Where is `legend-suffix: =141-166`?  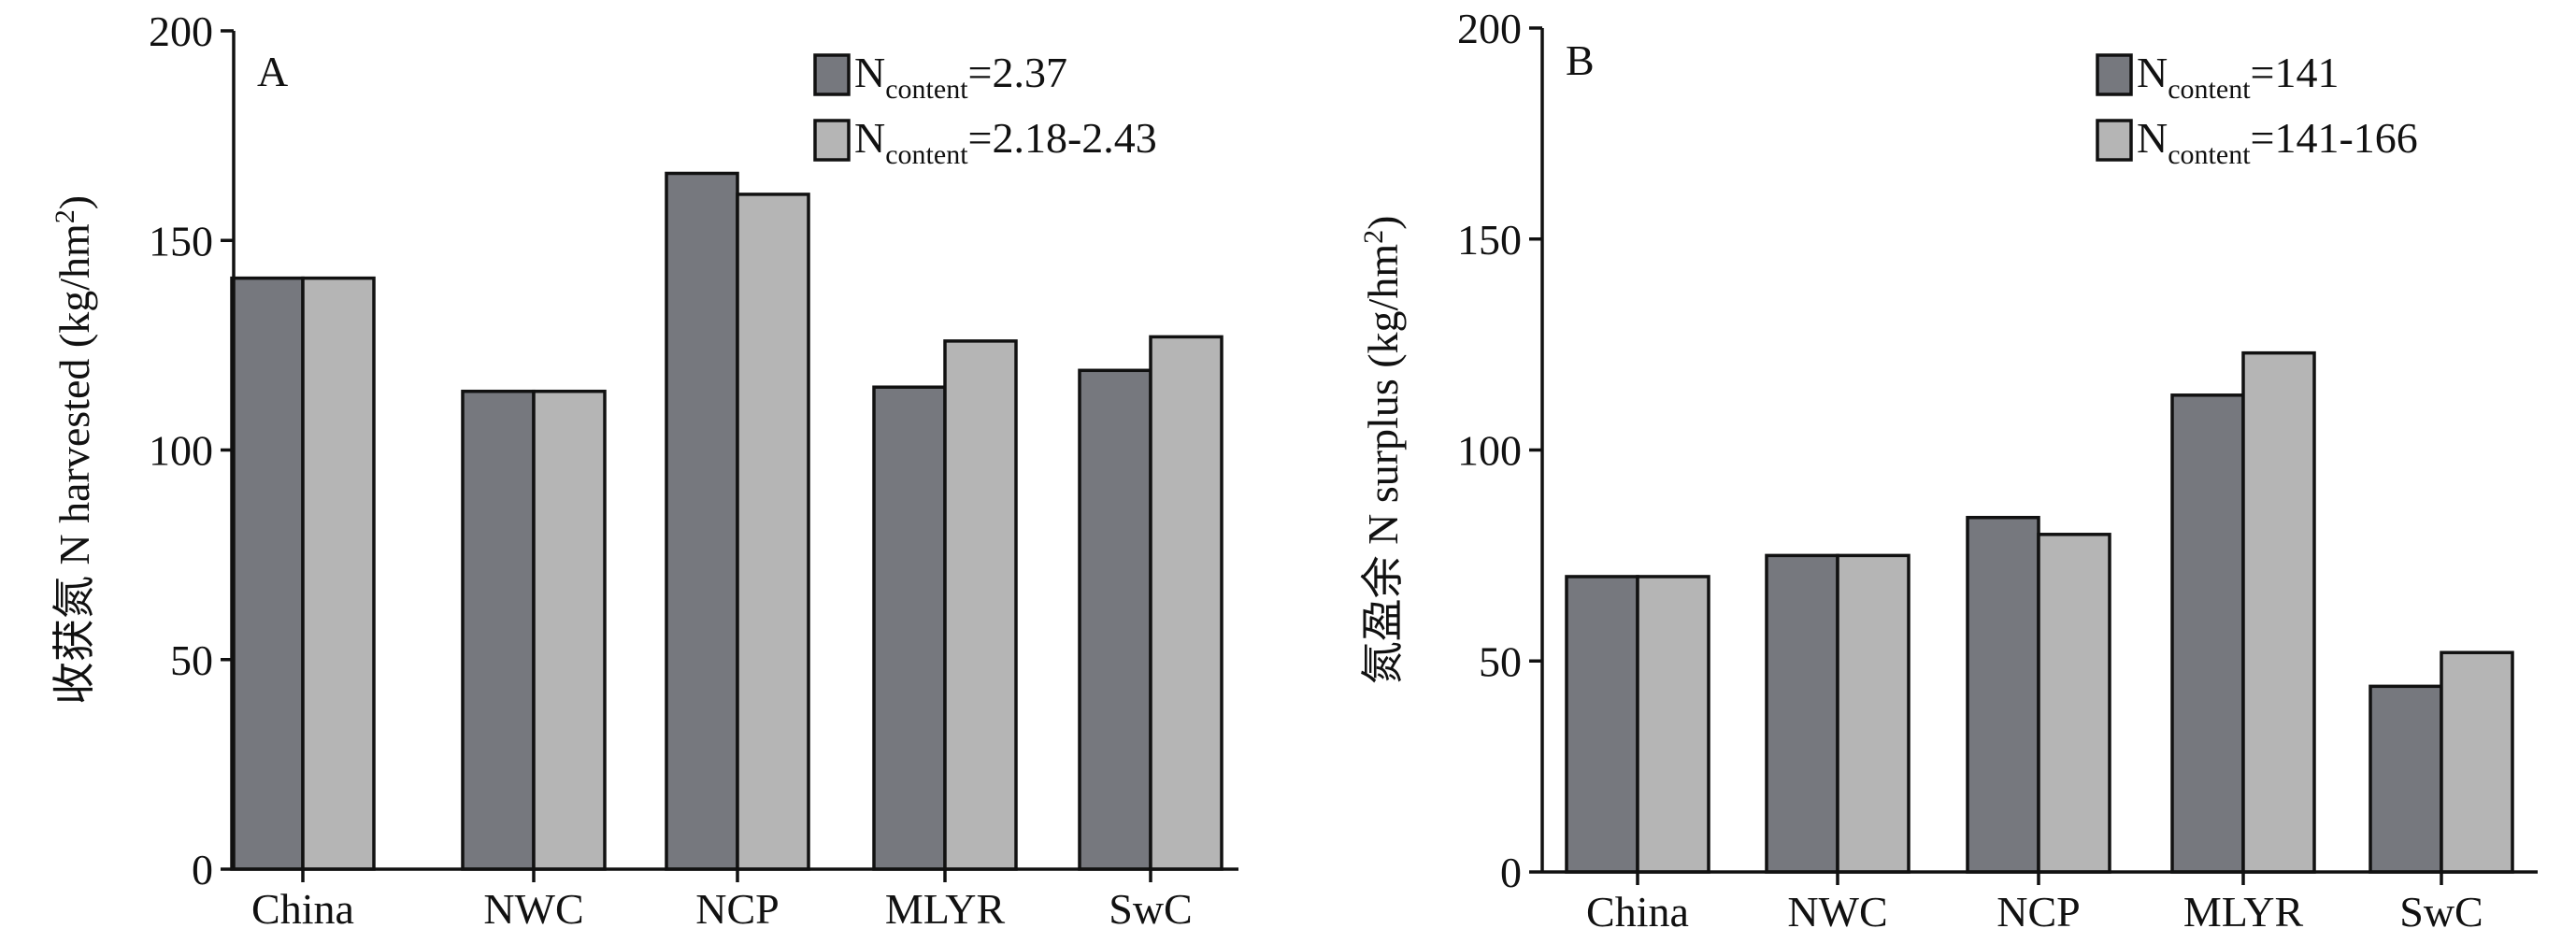
legend-suffix: =141-166 is located at coordinates (2334, 138).